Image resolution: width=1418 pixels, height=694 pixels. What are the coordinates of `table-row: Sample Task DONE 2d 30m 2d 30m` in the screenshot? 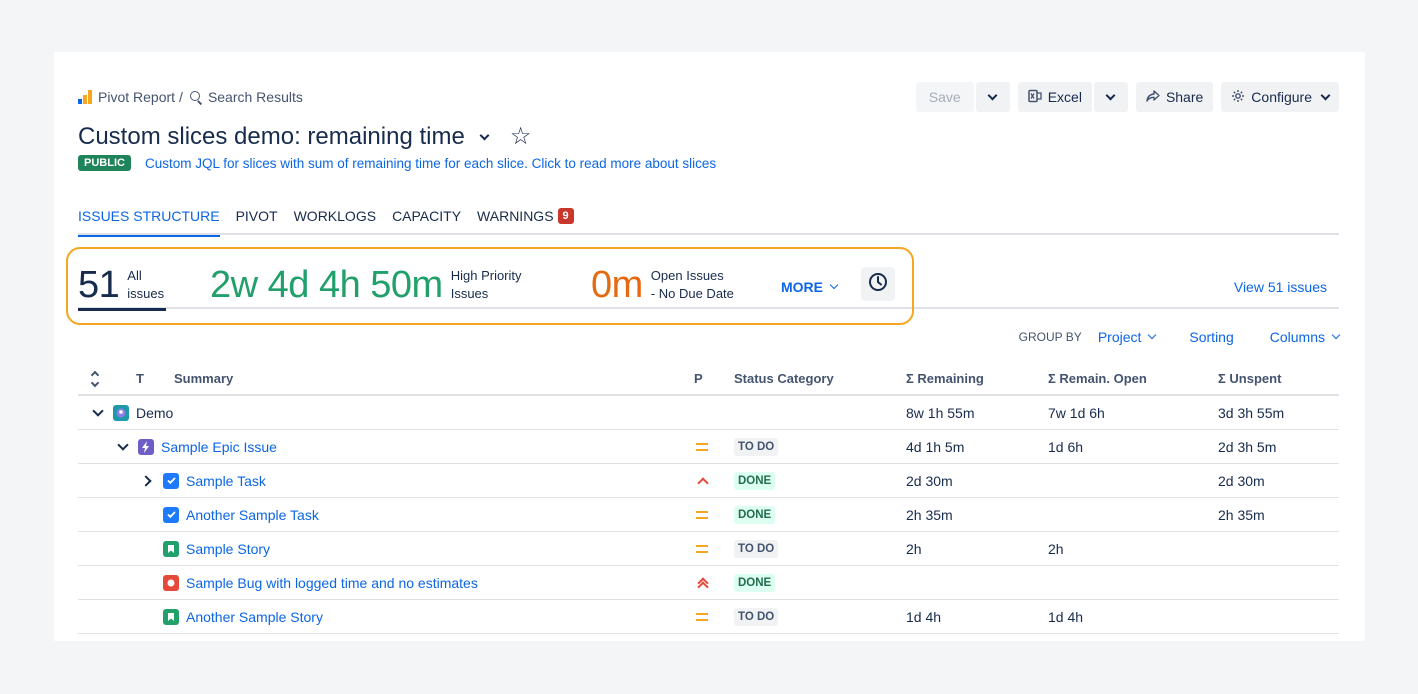 It's located at (708, 481).